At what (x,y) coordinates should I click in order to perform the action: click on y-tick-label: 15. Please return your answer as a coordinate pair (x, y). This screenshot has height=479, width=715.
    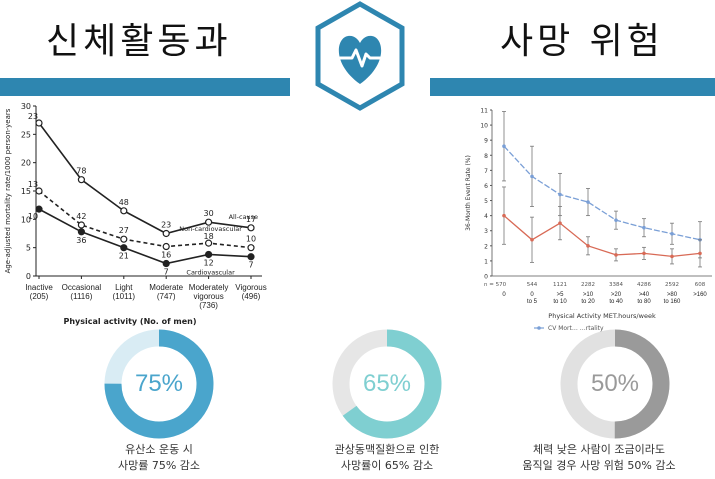
    Looking at the image, I should click on (26, 191).